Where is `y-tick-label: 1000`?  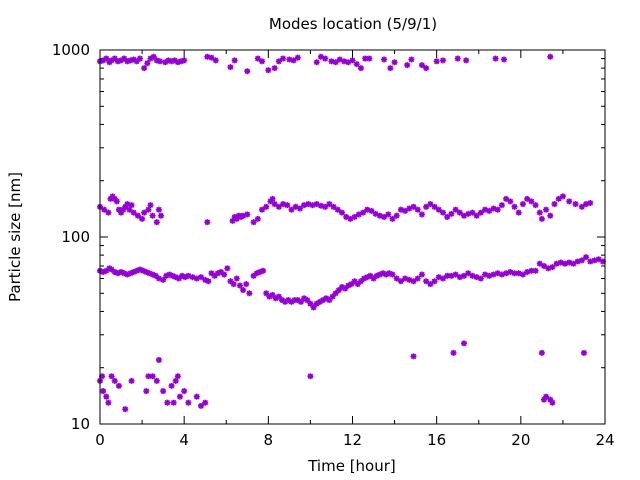
y-tick-label: 1000 is located at coordinates (71, 50).